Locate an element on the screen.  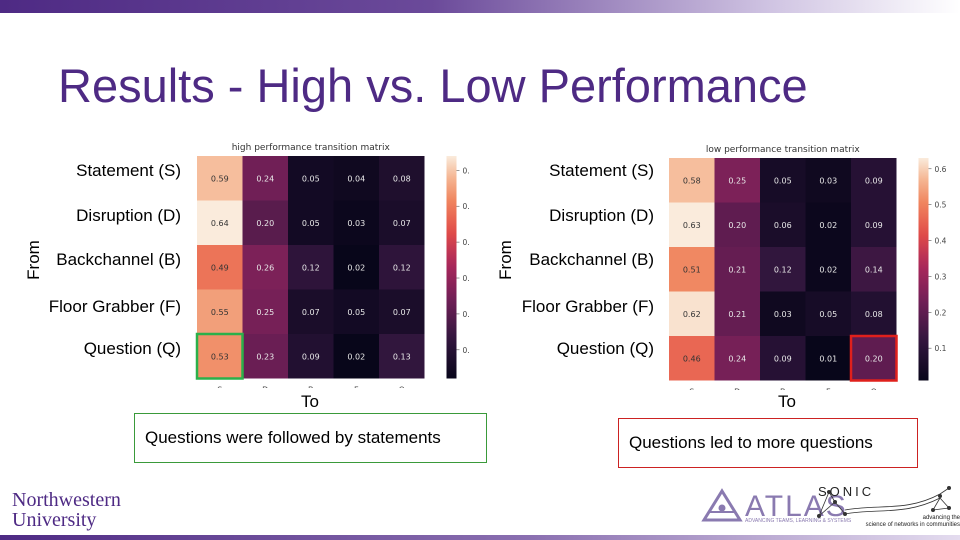
heatmap-cell-value: 0.20 is located at coordinates (737, 225).